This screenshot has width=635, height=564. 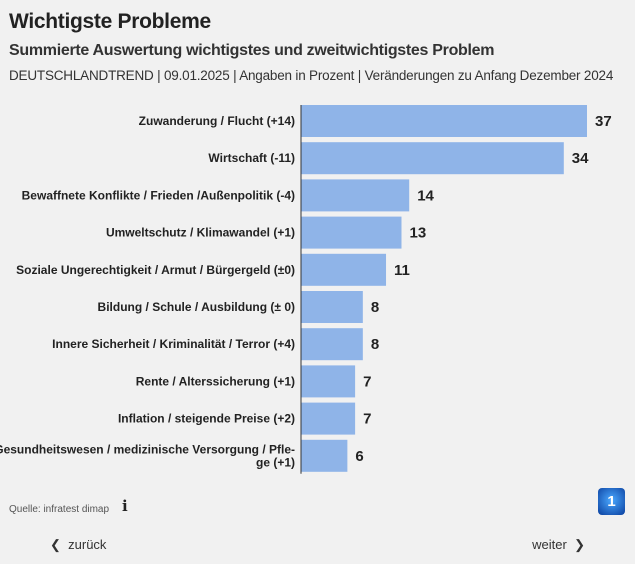 What do you see at coordinates (217, 121) in the screenshot?
I see `category-label: Zuwanderung / Flucht (+14)` at bounding box center [217, 121].